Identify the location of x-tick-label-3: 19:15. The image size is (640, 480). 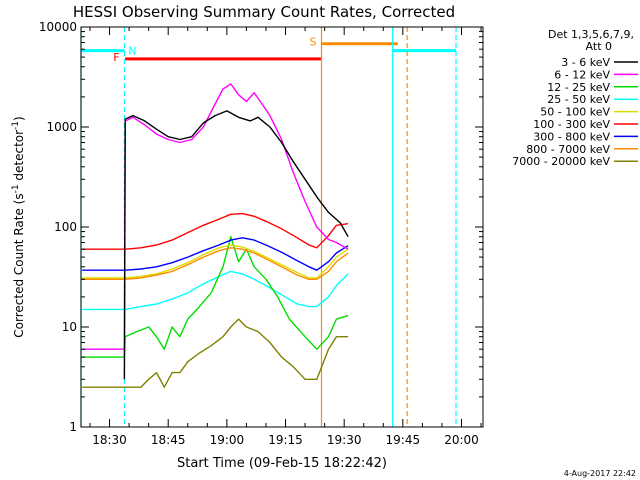
(285, 440).